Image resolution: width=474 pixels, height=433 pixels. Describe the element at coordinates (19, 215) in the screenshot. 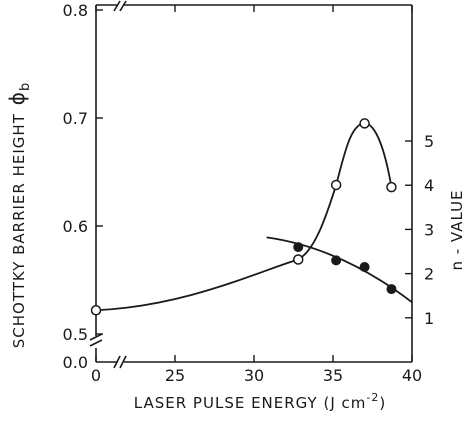

I see `y-axis-title: SCHOTTKY BARRIER HEIGHTϕb` at that location.